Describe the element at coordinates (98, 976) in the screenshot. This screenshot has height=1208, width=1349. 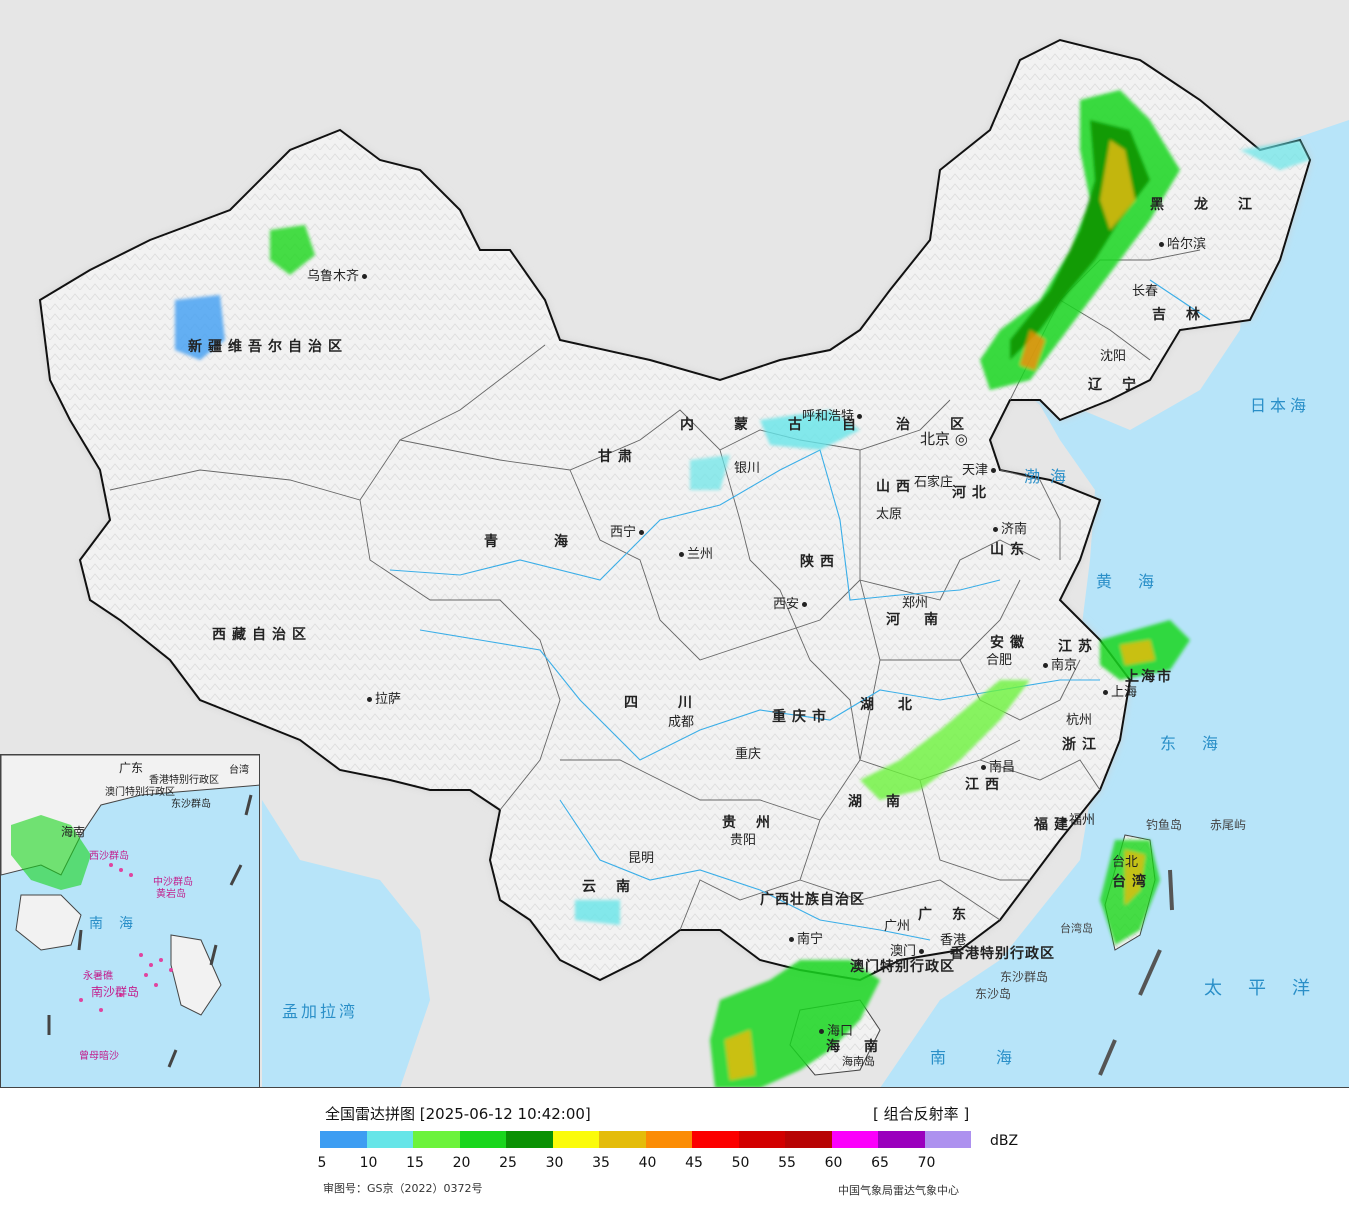
I see `inset-label: 永暑礁` at that location.